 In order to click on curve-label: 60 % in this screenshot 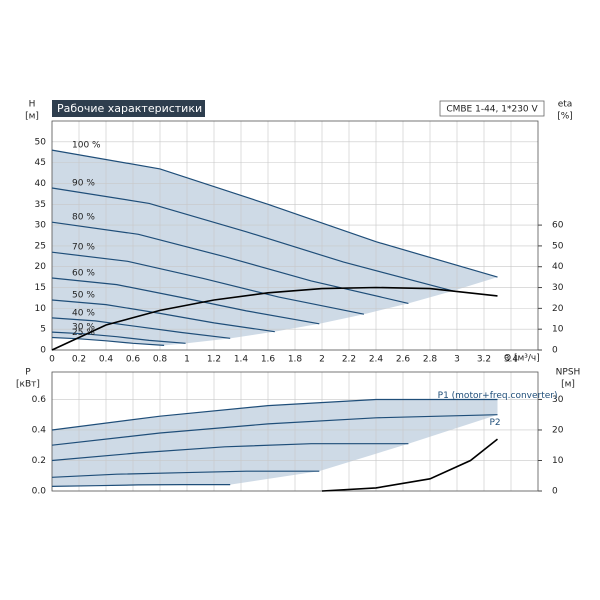, I will do `click(83, 273)`.